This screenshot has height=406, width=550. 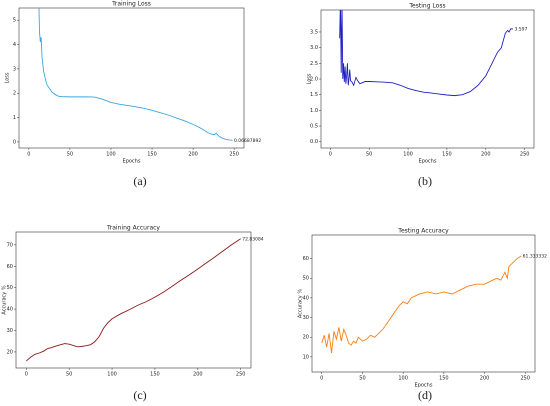 What do you see at coordinates (14, 45) in the screenshot?
I see `y-tick-label: 4` at bounding box center [14, 45].